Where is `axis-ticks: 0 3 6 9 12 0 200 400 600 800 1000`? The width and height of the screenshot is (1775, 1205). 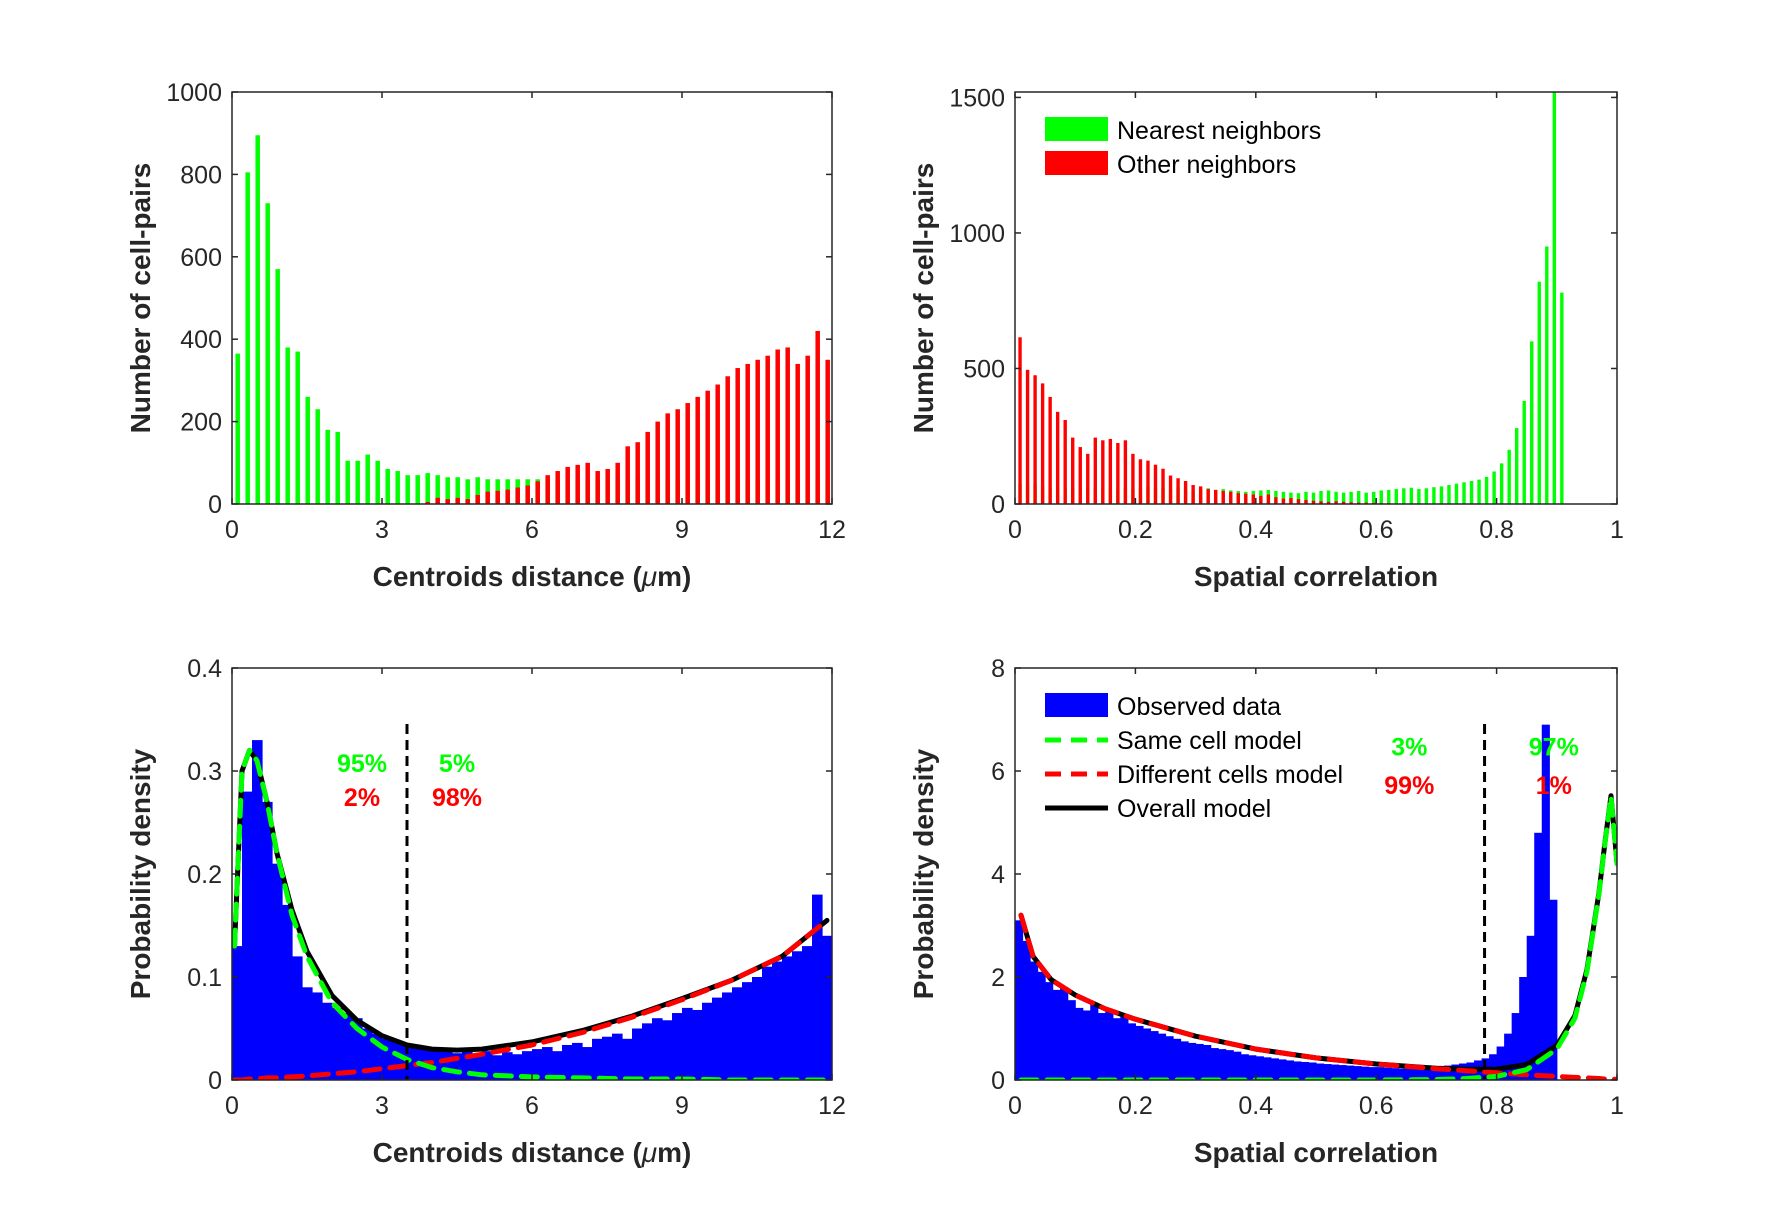 axis-ticks: 0 3 6 9 12 0 200 400 600 800 1000 is located at coordinates (506, 311).